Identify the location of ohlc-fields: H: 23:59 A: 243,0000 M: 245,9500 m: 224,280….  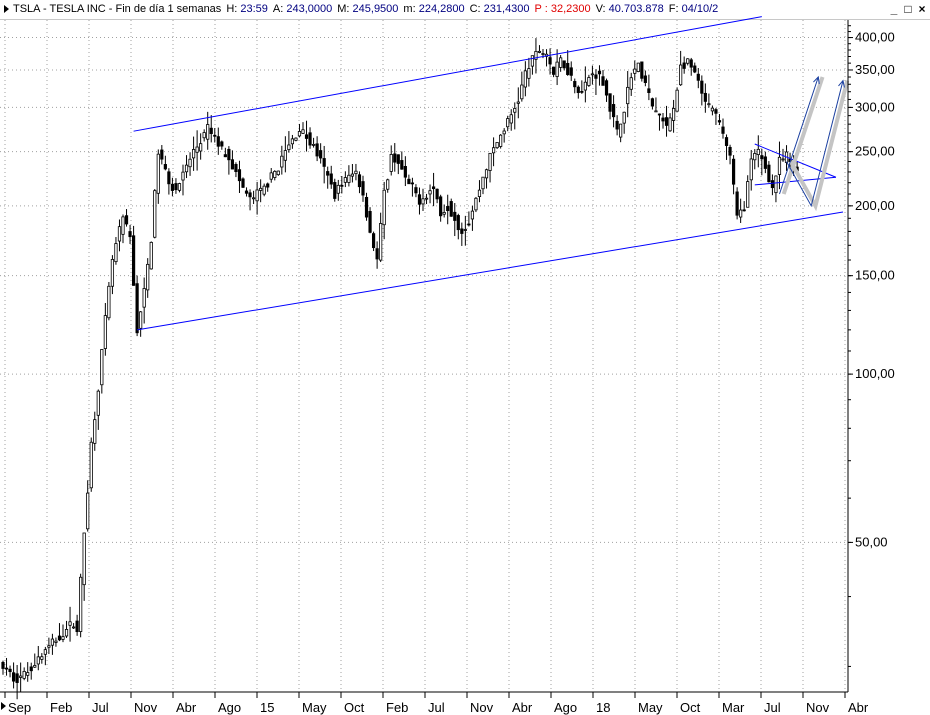
(474, 9).